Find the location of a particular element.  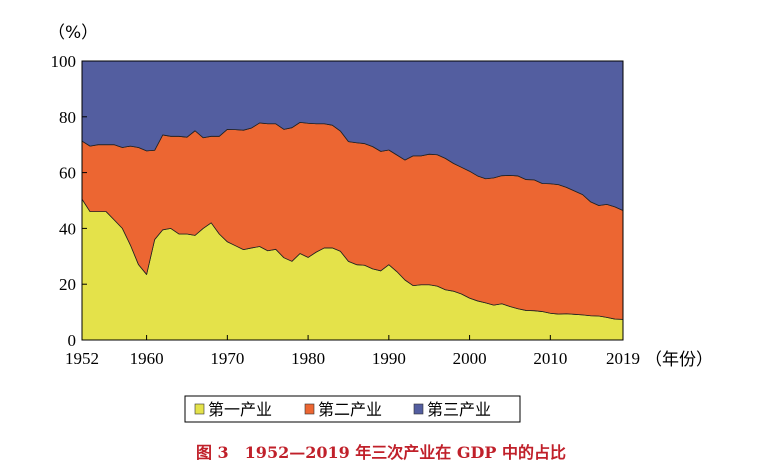

y-tick-label: 0 is located at coordinates (72, 340).